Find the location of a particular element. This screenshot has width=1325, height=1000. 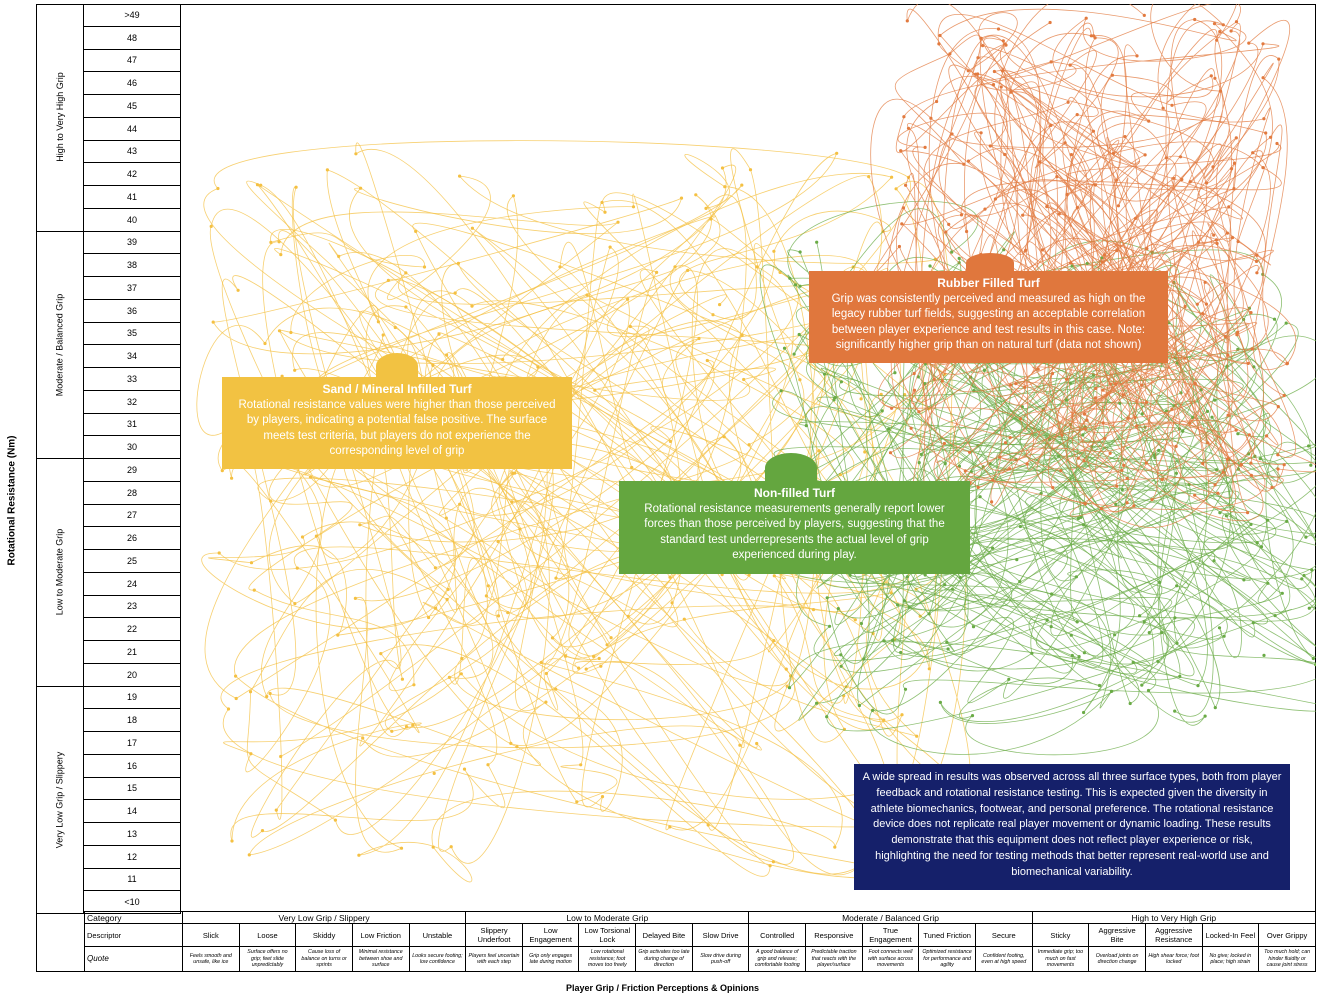

y-tick-label: 37 is located at coordinates (132, 288).